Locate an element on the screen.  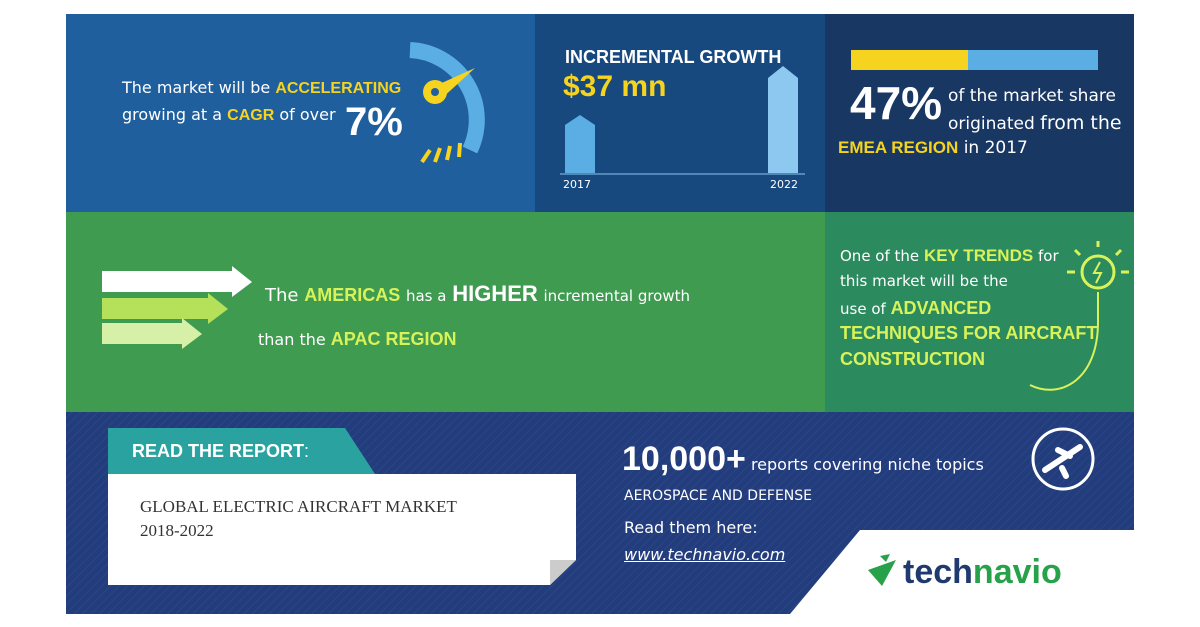
report-years: 2018-2022 is located at coordinates (177, 530).